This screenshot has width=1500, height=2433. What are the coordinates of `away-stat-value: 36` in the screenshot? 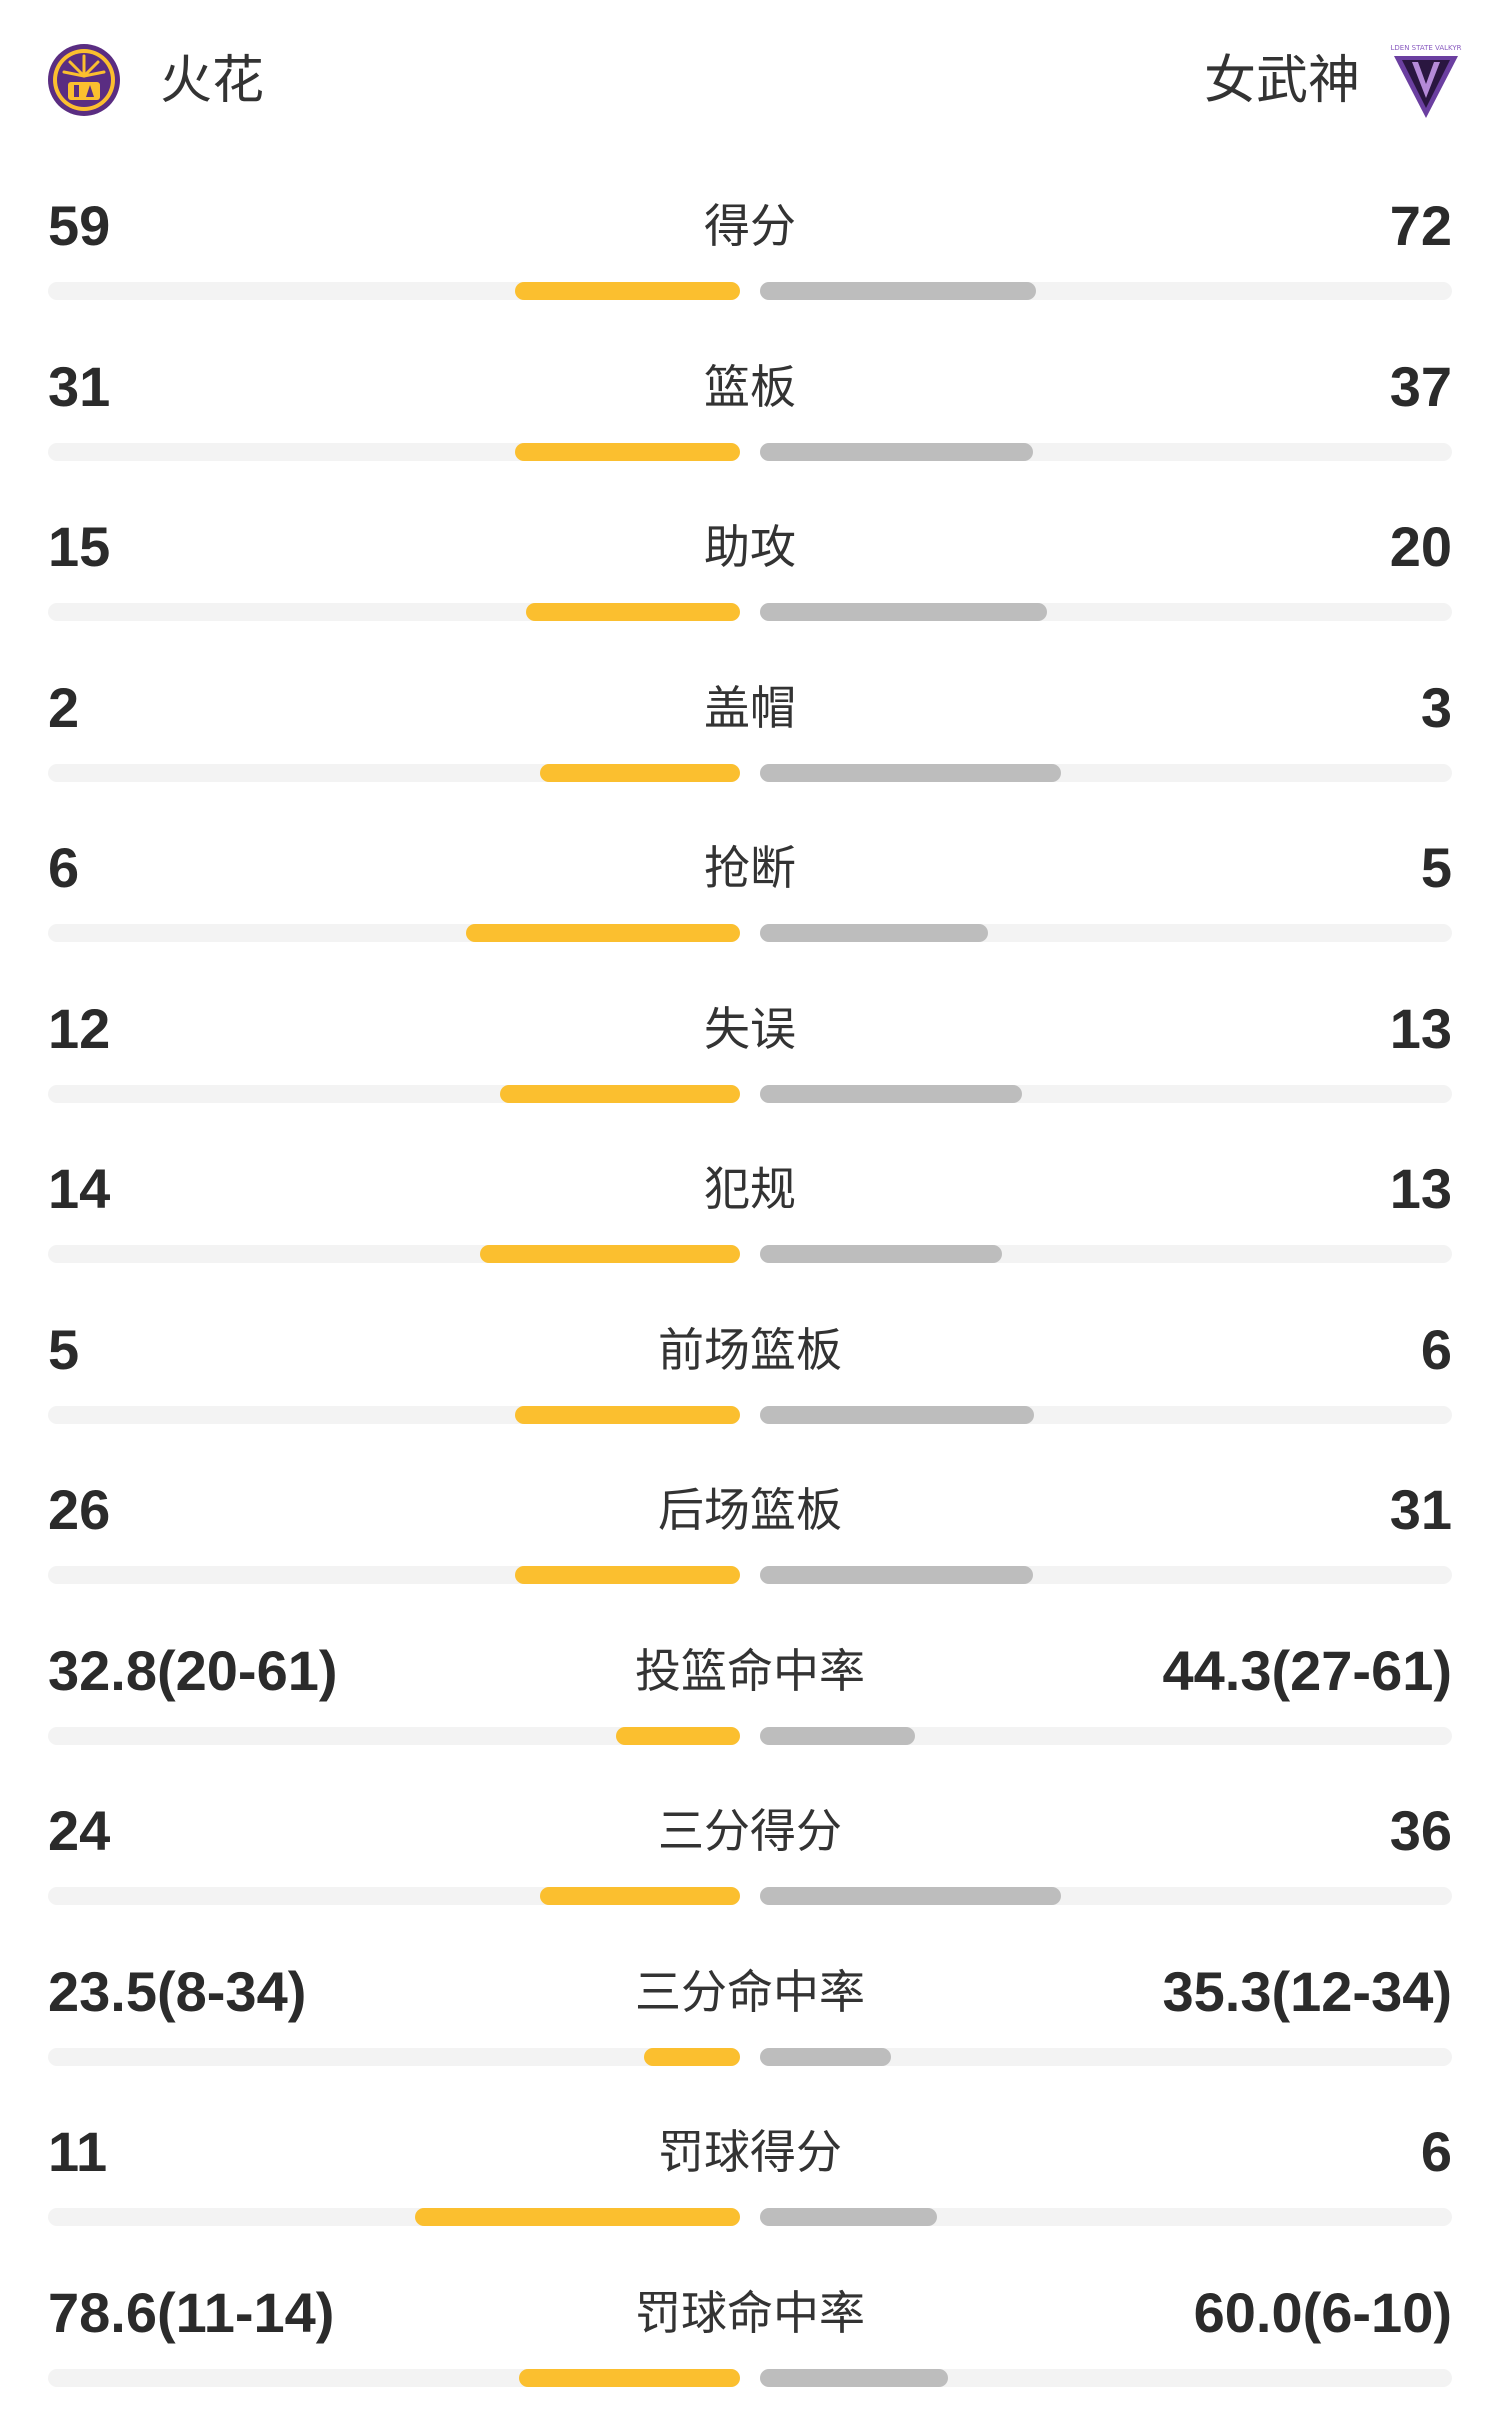 It's located at (1420, 1830).